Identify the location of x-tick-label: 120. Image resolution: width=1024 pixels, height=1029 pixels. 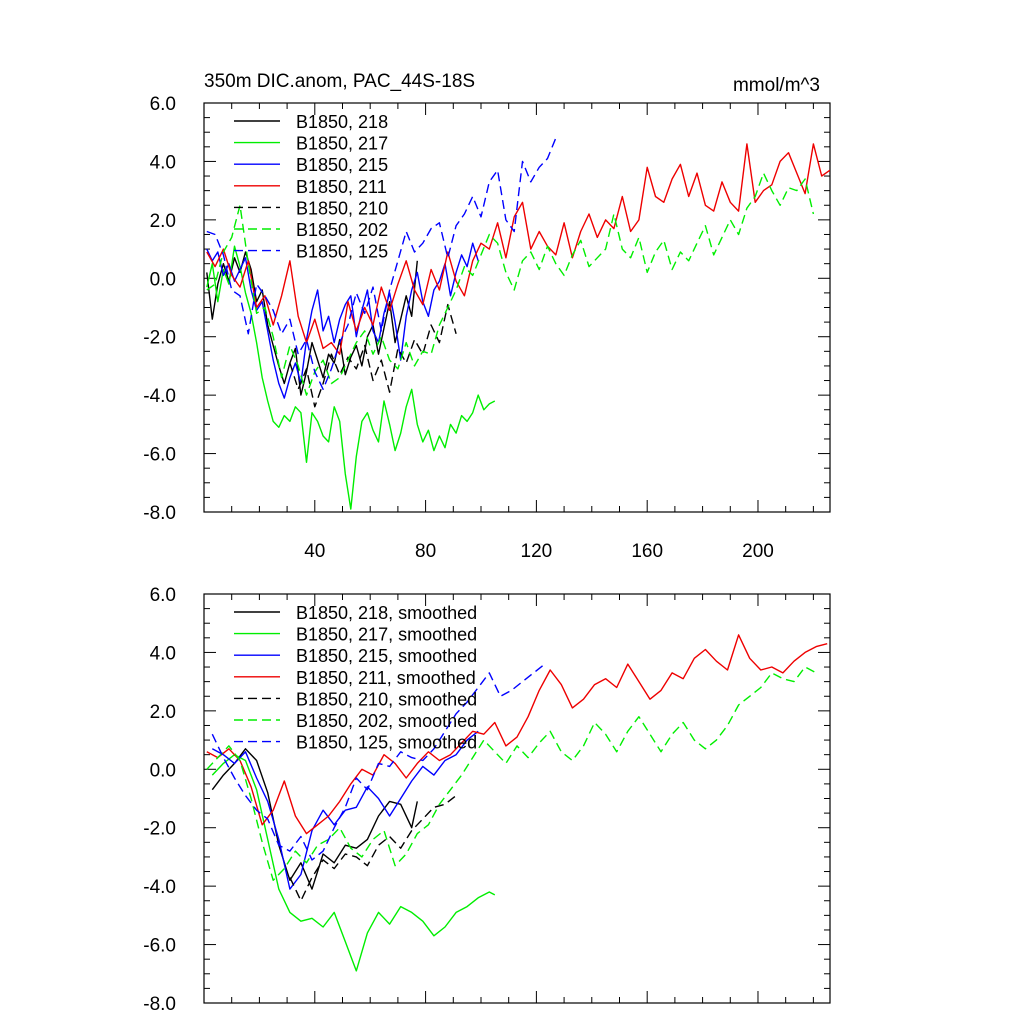
(537, 551).